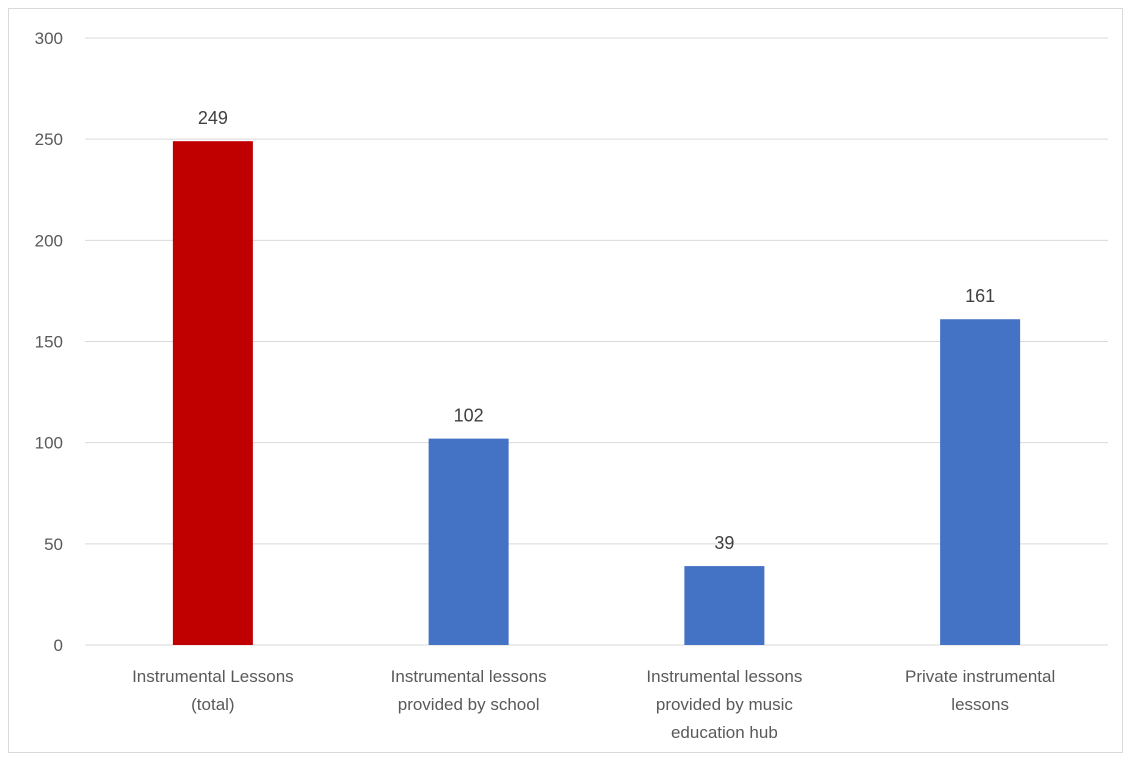 The image size is (1132, 760). What do you see at coordinates (980, 676) in the screenshot?
I see `category-label-line: Private instrumental` at bounding box center [980, 676].